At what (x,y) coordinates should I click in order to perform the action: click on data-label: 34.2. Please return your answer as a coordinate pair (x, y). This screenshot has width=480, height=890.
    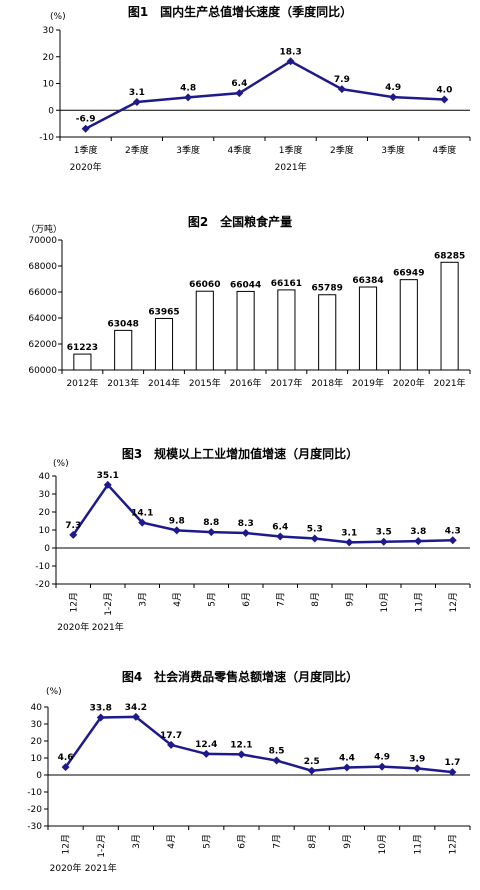
    Looking at the image, I should click on (136, 708).